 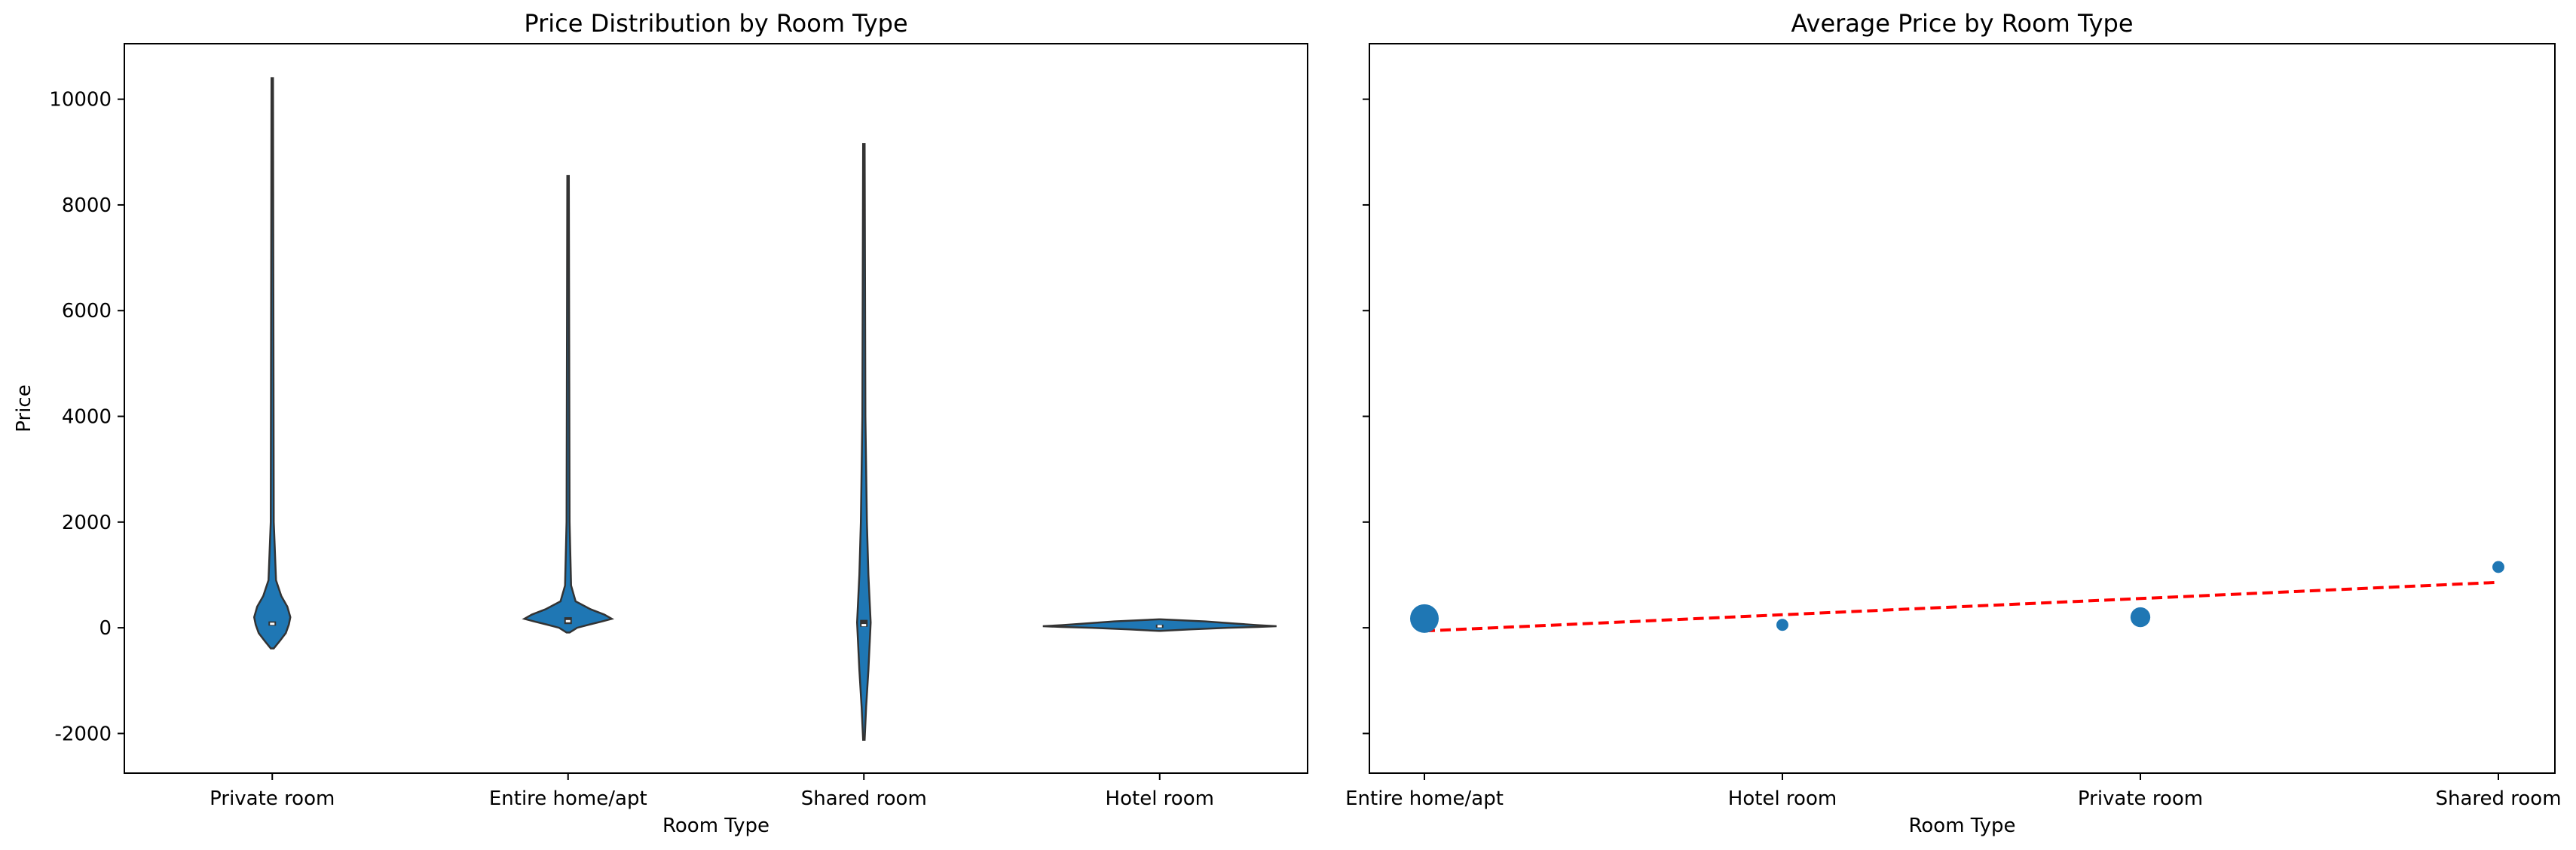 What do you see at coordinates (83, 734) in the screenshot?
I see `y-tick-label: -2000` at bounding box center [83, 734].